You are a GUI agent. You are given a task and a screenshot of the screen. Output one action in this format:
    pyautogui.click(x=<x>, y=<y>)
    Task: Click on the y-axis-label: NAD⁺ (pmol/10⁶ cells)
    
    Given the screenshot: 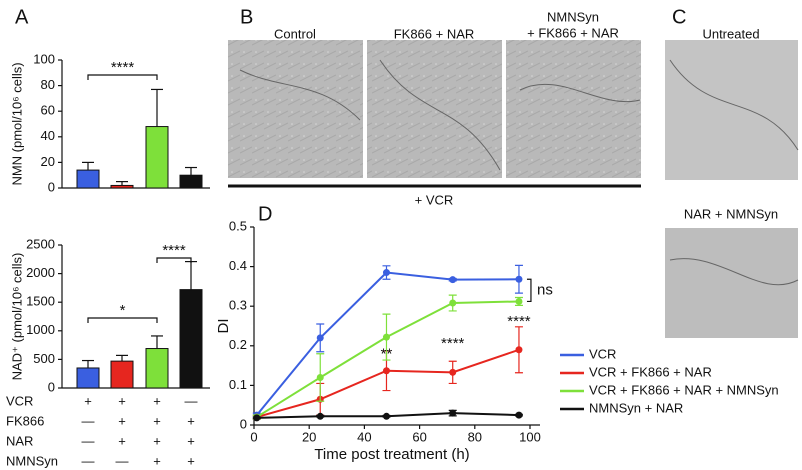 What is the action you would take?
    pyautogui.click(x=16, y=317)
    